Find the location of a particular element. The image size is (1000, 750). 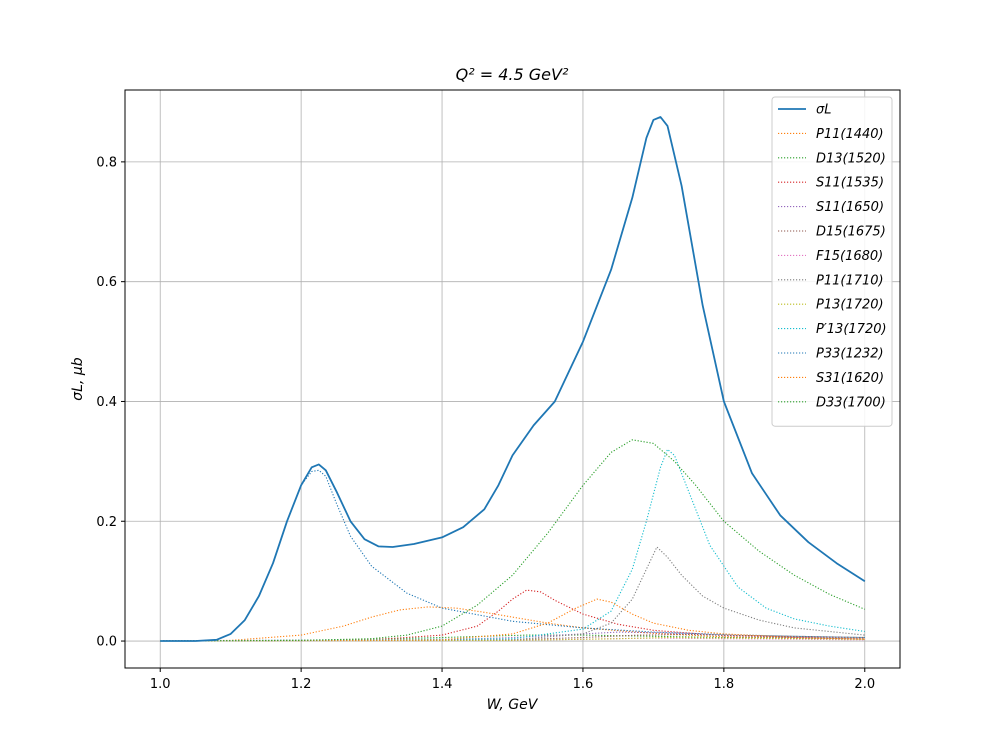

y-axis-label: σL, μb is located at coordinates (78, 378).